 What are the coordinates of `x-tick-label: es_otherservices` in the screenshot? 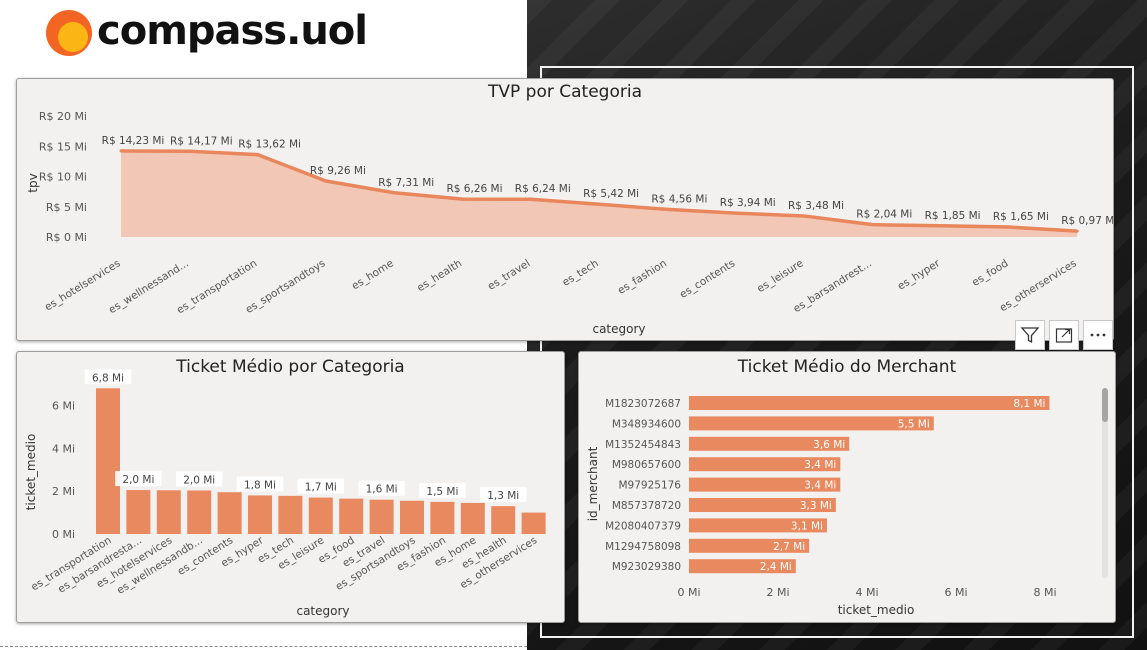 It's located at (1038, 285).